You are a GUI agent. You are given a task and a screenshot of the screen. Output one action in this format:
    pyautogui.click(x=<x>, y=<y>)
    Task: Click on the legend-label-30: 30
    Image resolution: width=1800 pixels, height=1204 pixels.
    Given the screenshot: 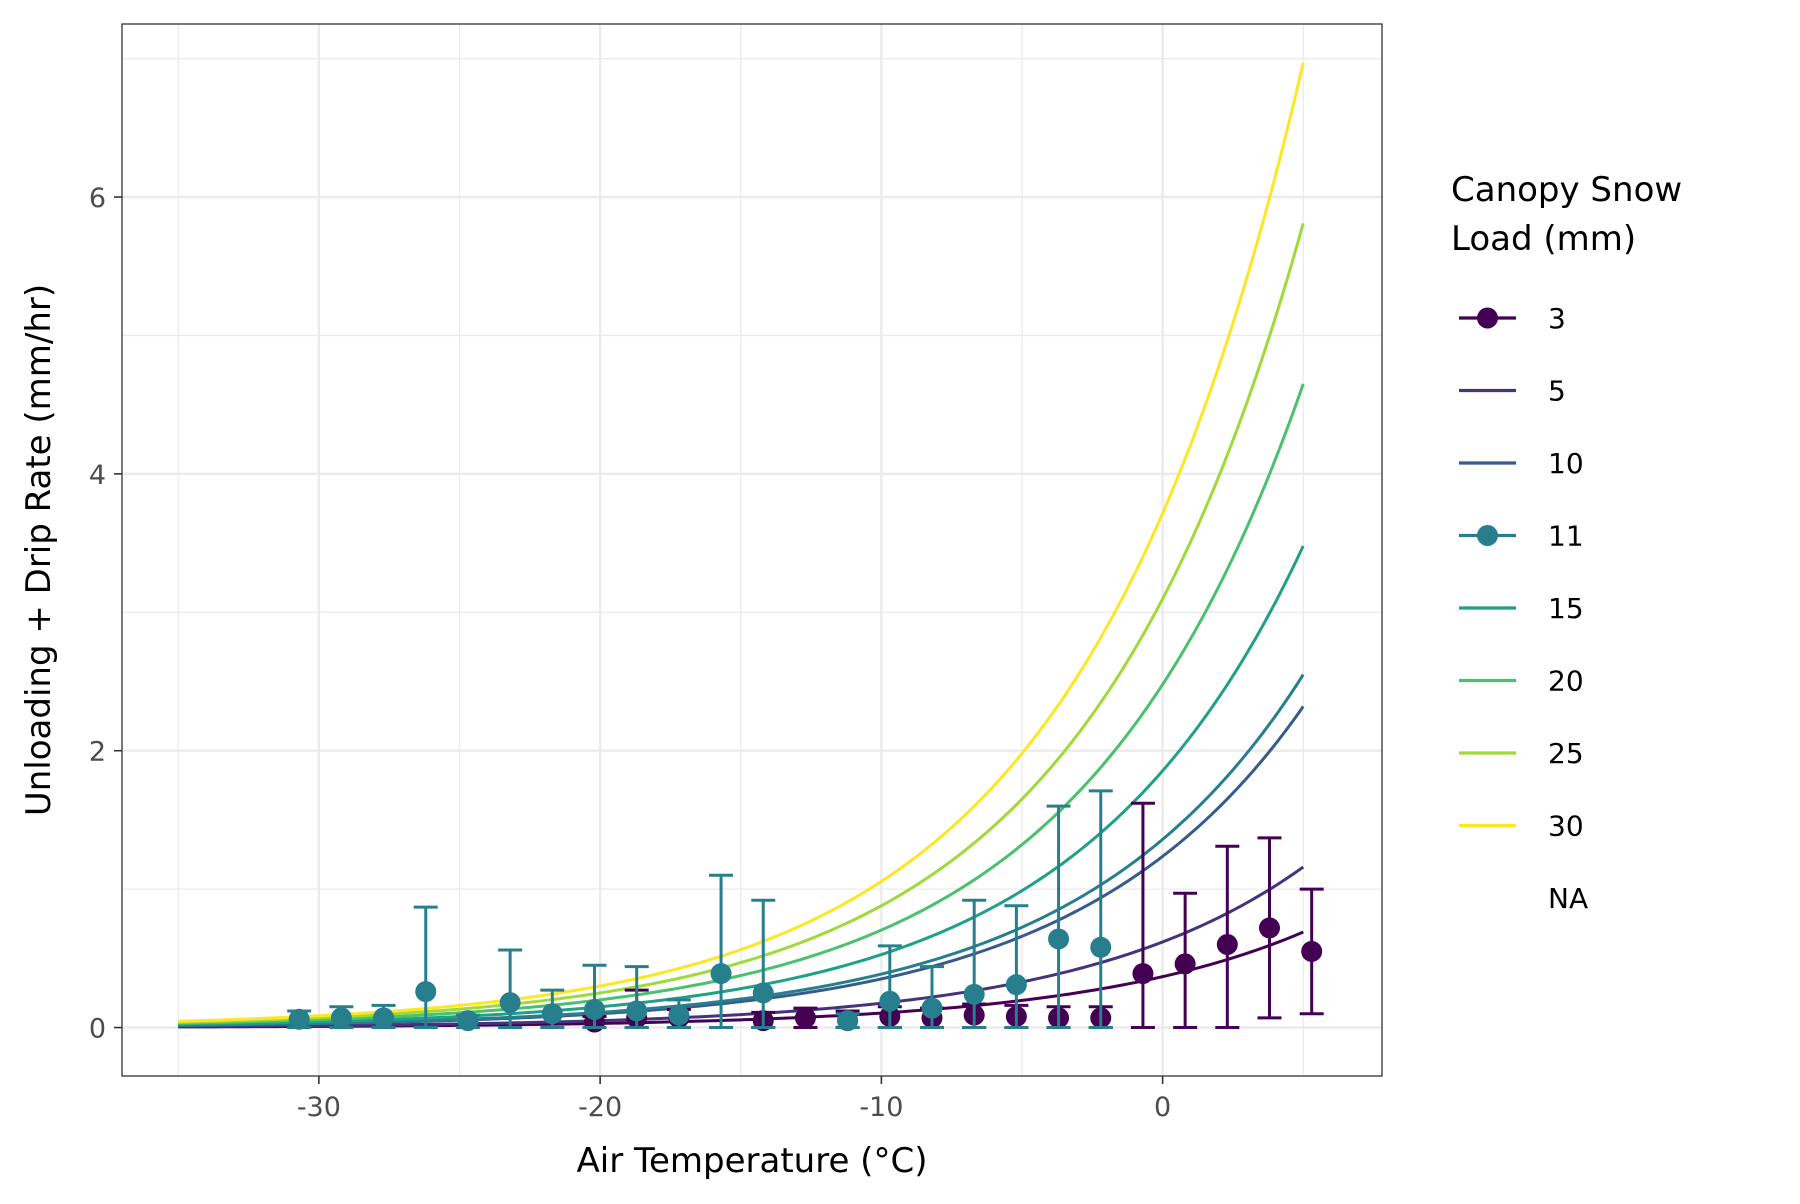 What is the action you would take?
    pyautogui.click(x=1566, y=826)
    